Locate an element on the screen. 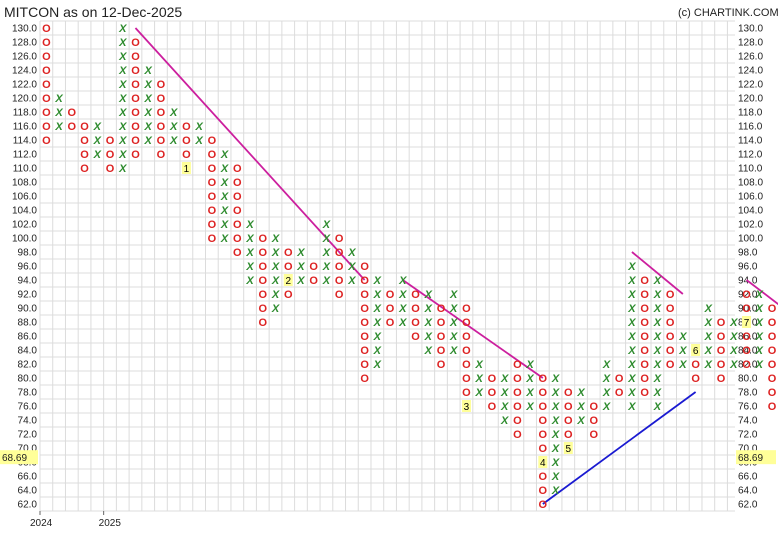 This screenshot has height=540, width=778. month-marker: 5 is located at coordinates (569, 449).